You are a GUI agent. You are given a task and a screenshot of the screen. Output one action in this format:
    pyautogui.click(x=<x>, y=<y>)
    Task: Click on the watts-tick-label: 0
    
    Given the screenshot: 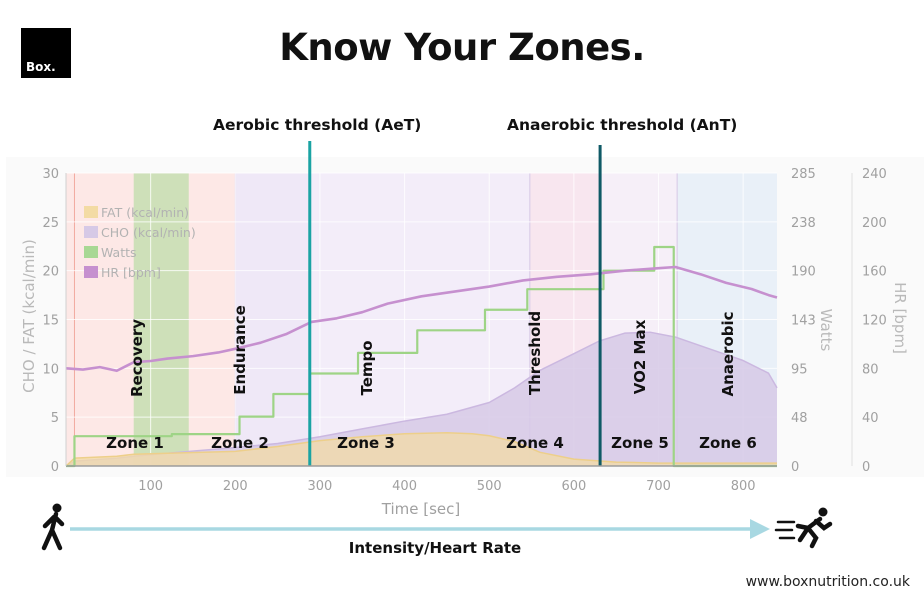 What is the action you would take?
    pyautogui.click(x=795, y=467)
    